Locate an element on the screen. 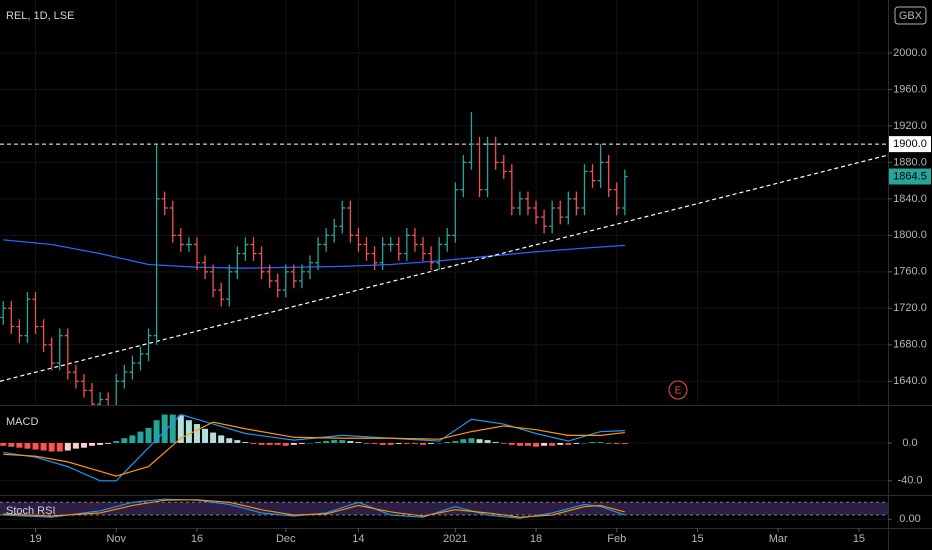 The image size is (932, 550). horizontal-line-box is located at coordinates (910, 144).